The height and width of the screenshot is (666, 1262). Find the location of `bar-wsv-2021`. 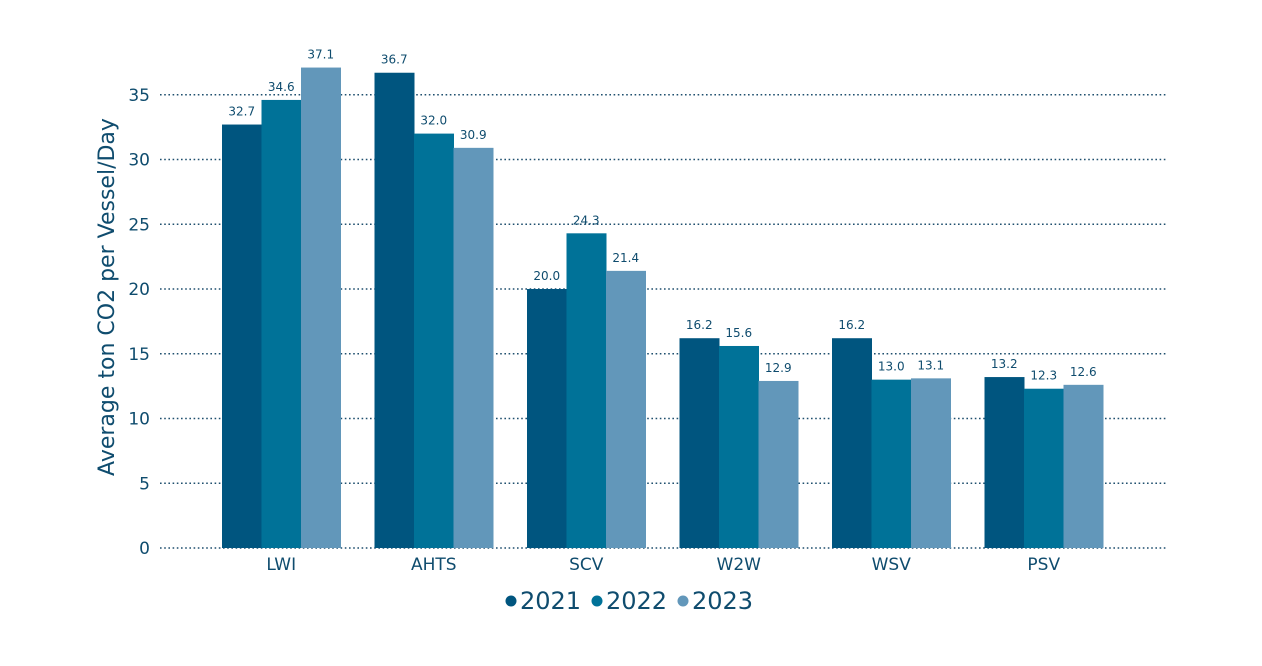

bar-wsv-2021 is located at coordinates (852, 443).